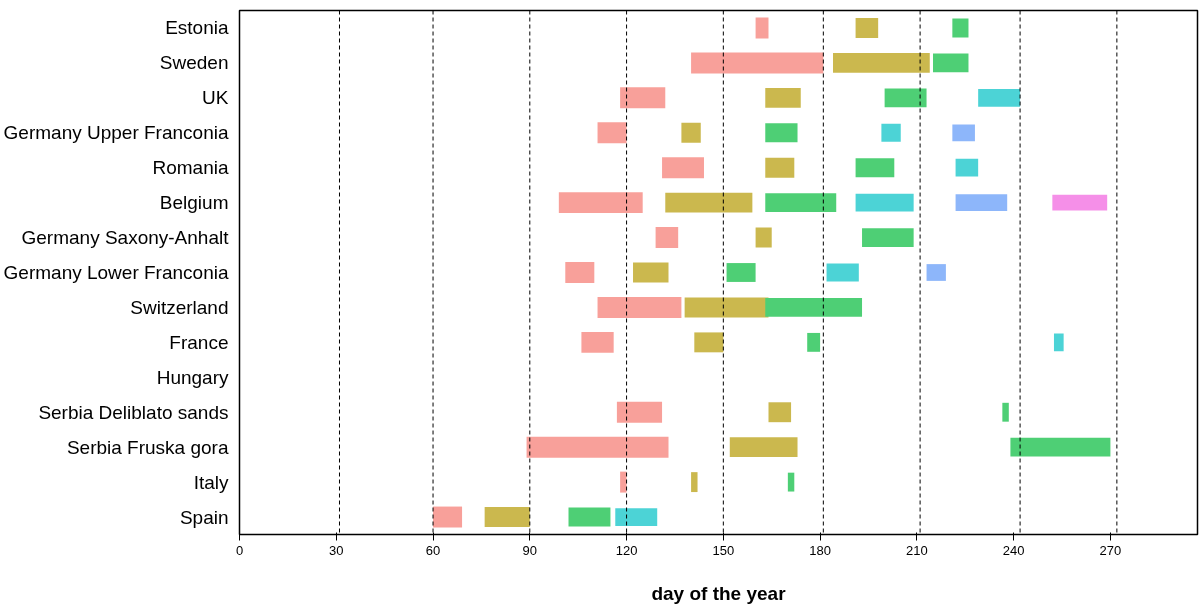 This screenshot has height=606, width=1199. What do you see at coordinates (116, 272) in the screenshot?
I see `y-tick-label: Germany Lower Franconia` at bounding box center [116, 272].